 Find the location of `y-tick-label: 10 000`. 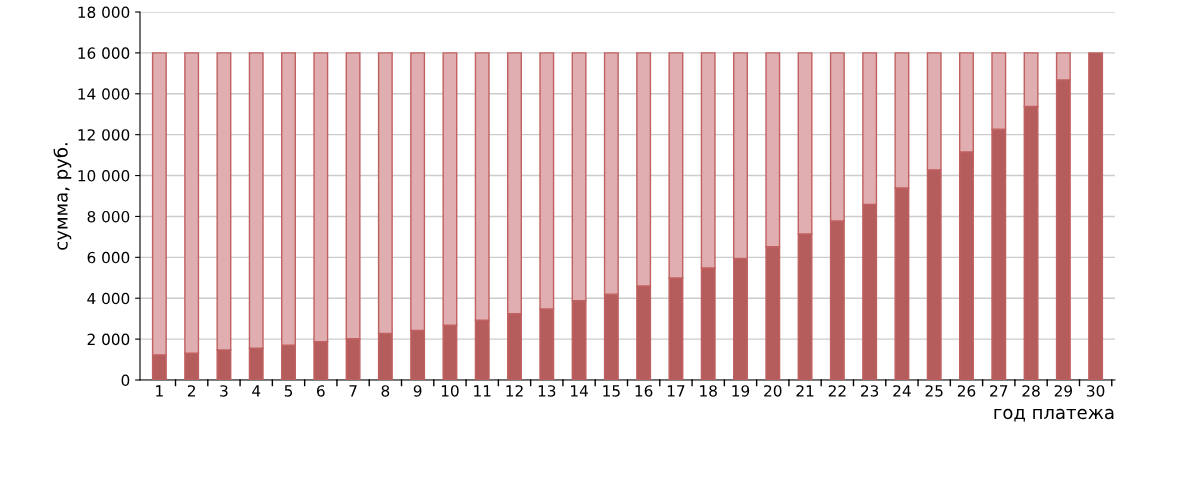

y-tick-label: 10 000 is located at coordinates (104, 176).